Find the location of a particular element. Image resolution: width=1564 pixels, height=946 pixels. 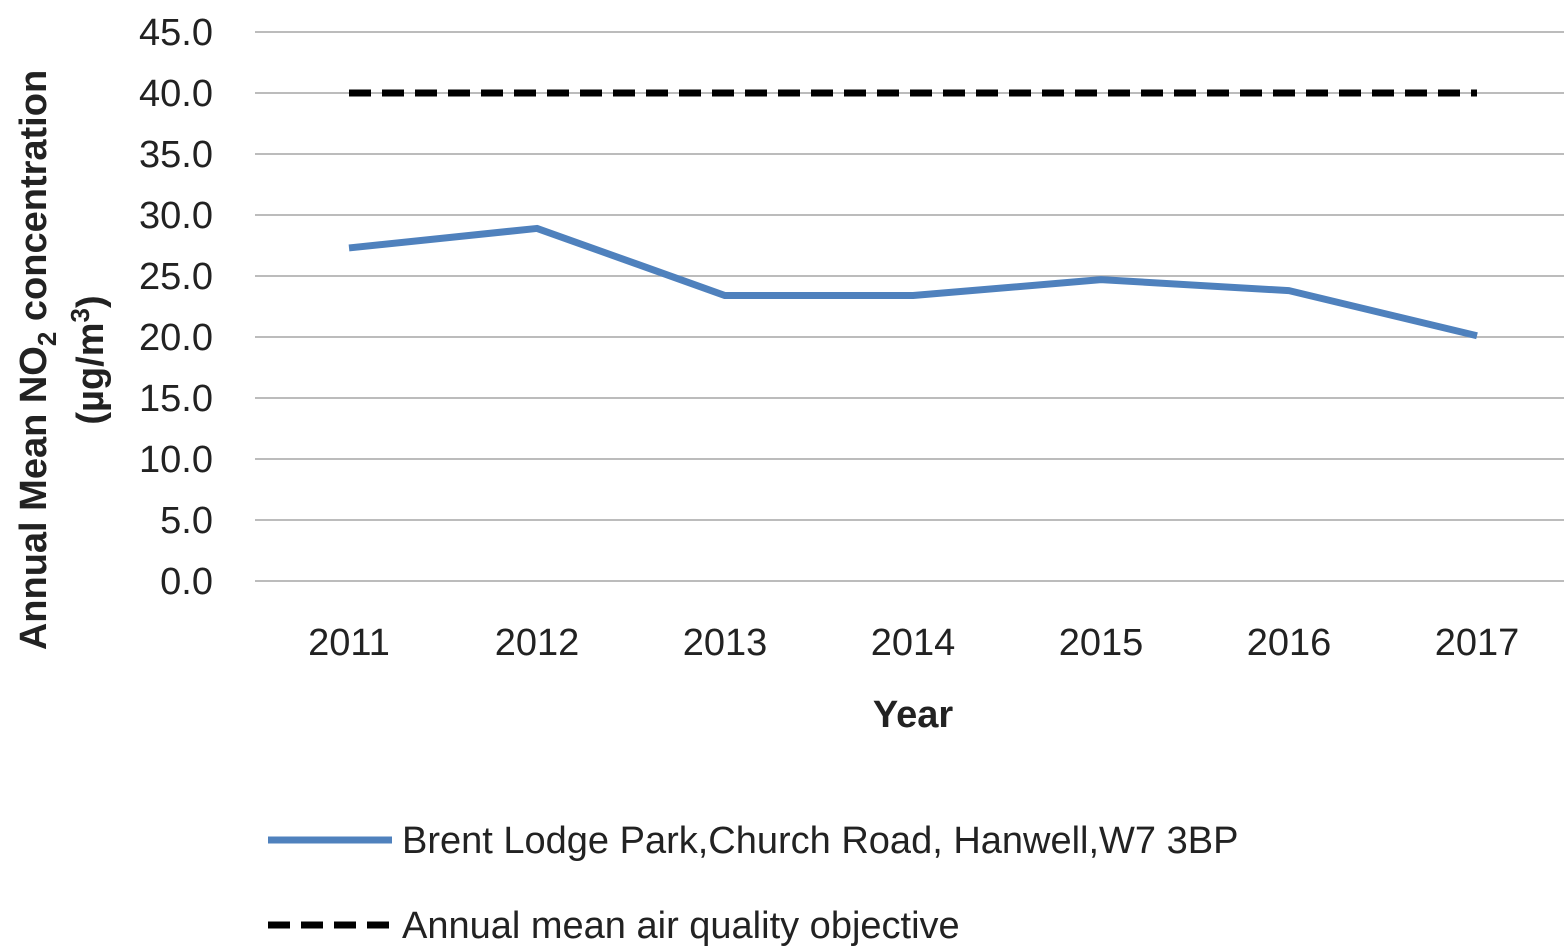

y-tick-label-5.0: 5.0 is located at coordinates (186, 521).